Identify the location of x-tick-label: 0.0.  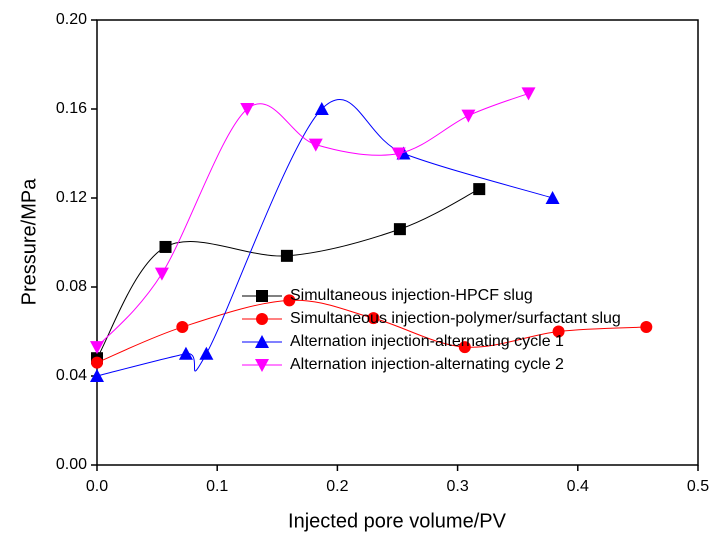
(97, 486).